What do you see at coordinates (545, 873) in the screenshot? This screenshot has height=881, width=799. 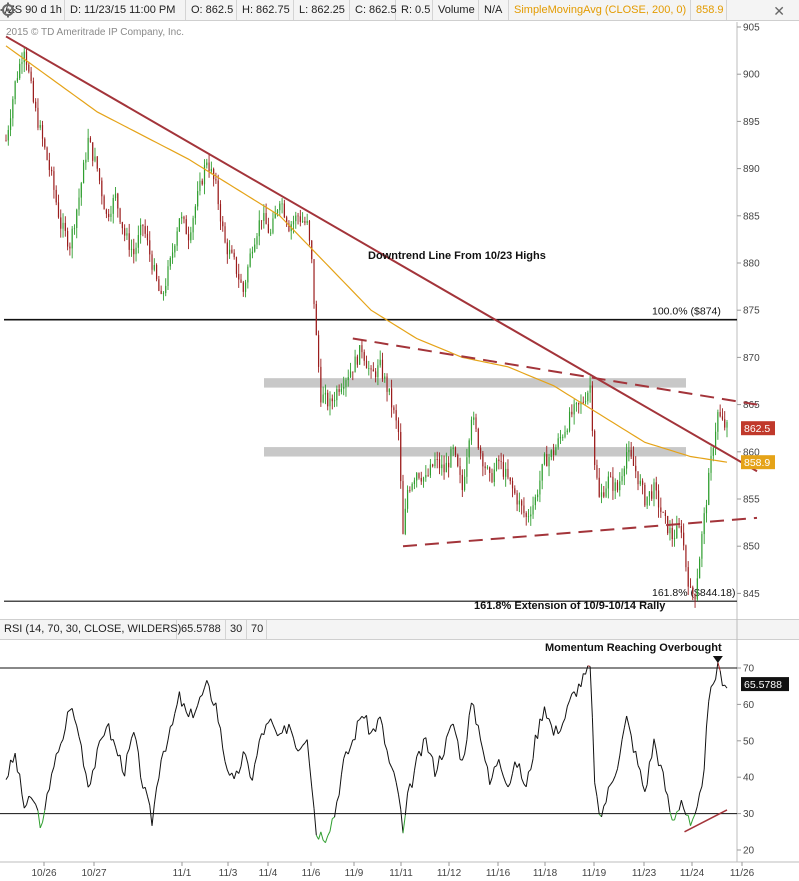 I see `x-tick-label: 11/18` at bounding box center [545, 873].